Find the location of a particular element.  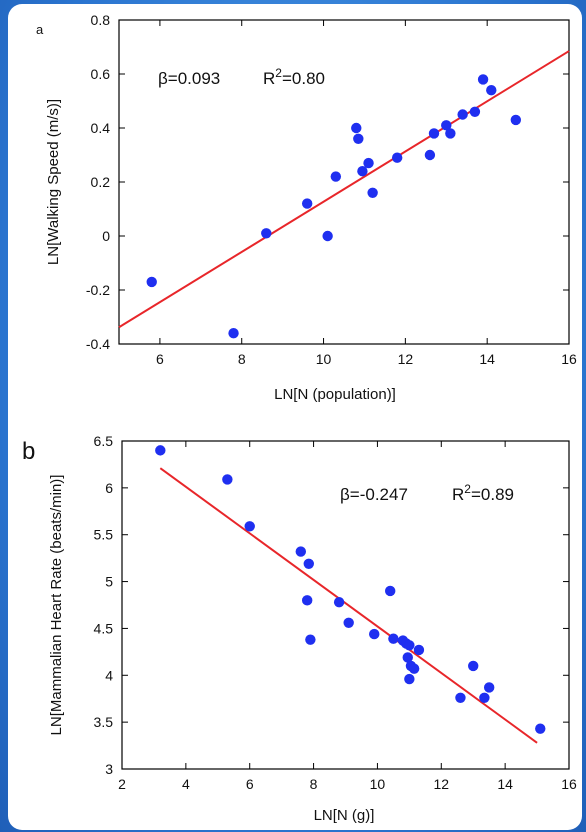

panel-a-r2-annotation: R2=0.80 is located at coordinates (294, 77).